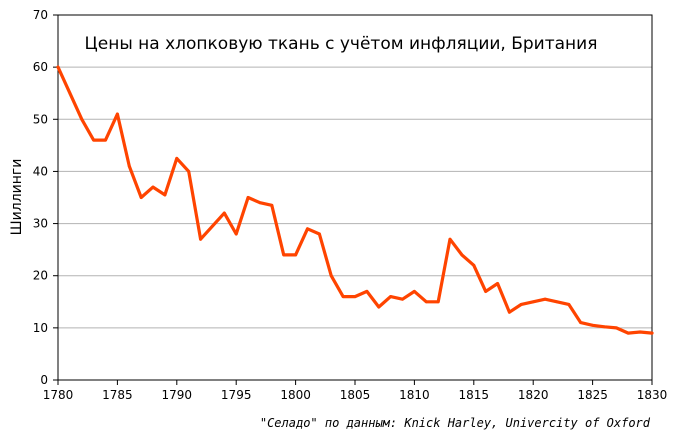 The width and height of the screenshot is (677, 440). I want to click on x-tick-label: 1790, so click(177, 395).